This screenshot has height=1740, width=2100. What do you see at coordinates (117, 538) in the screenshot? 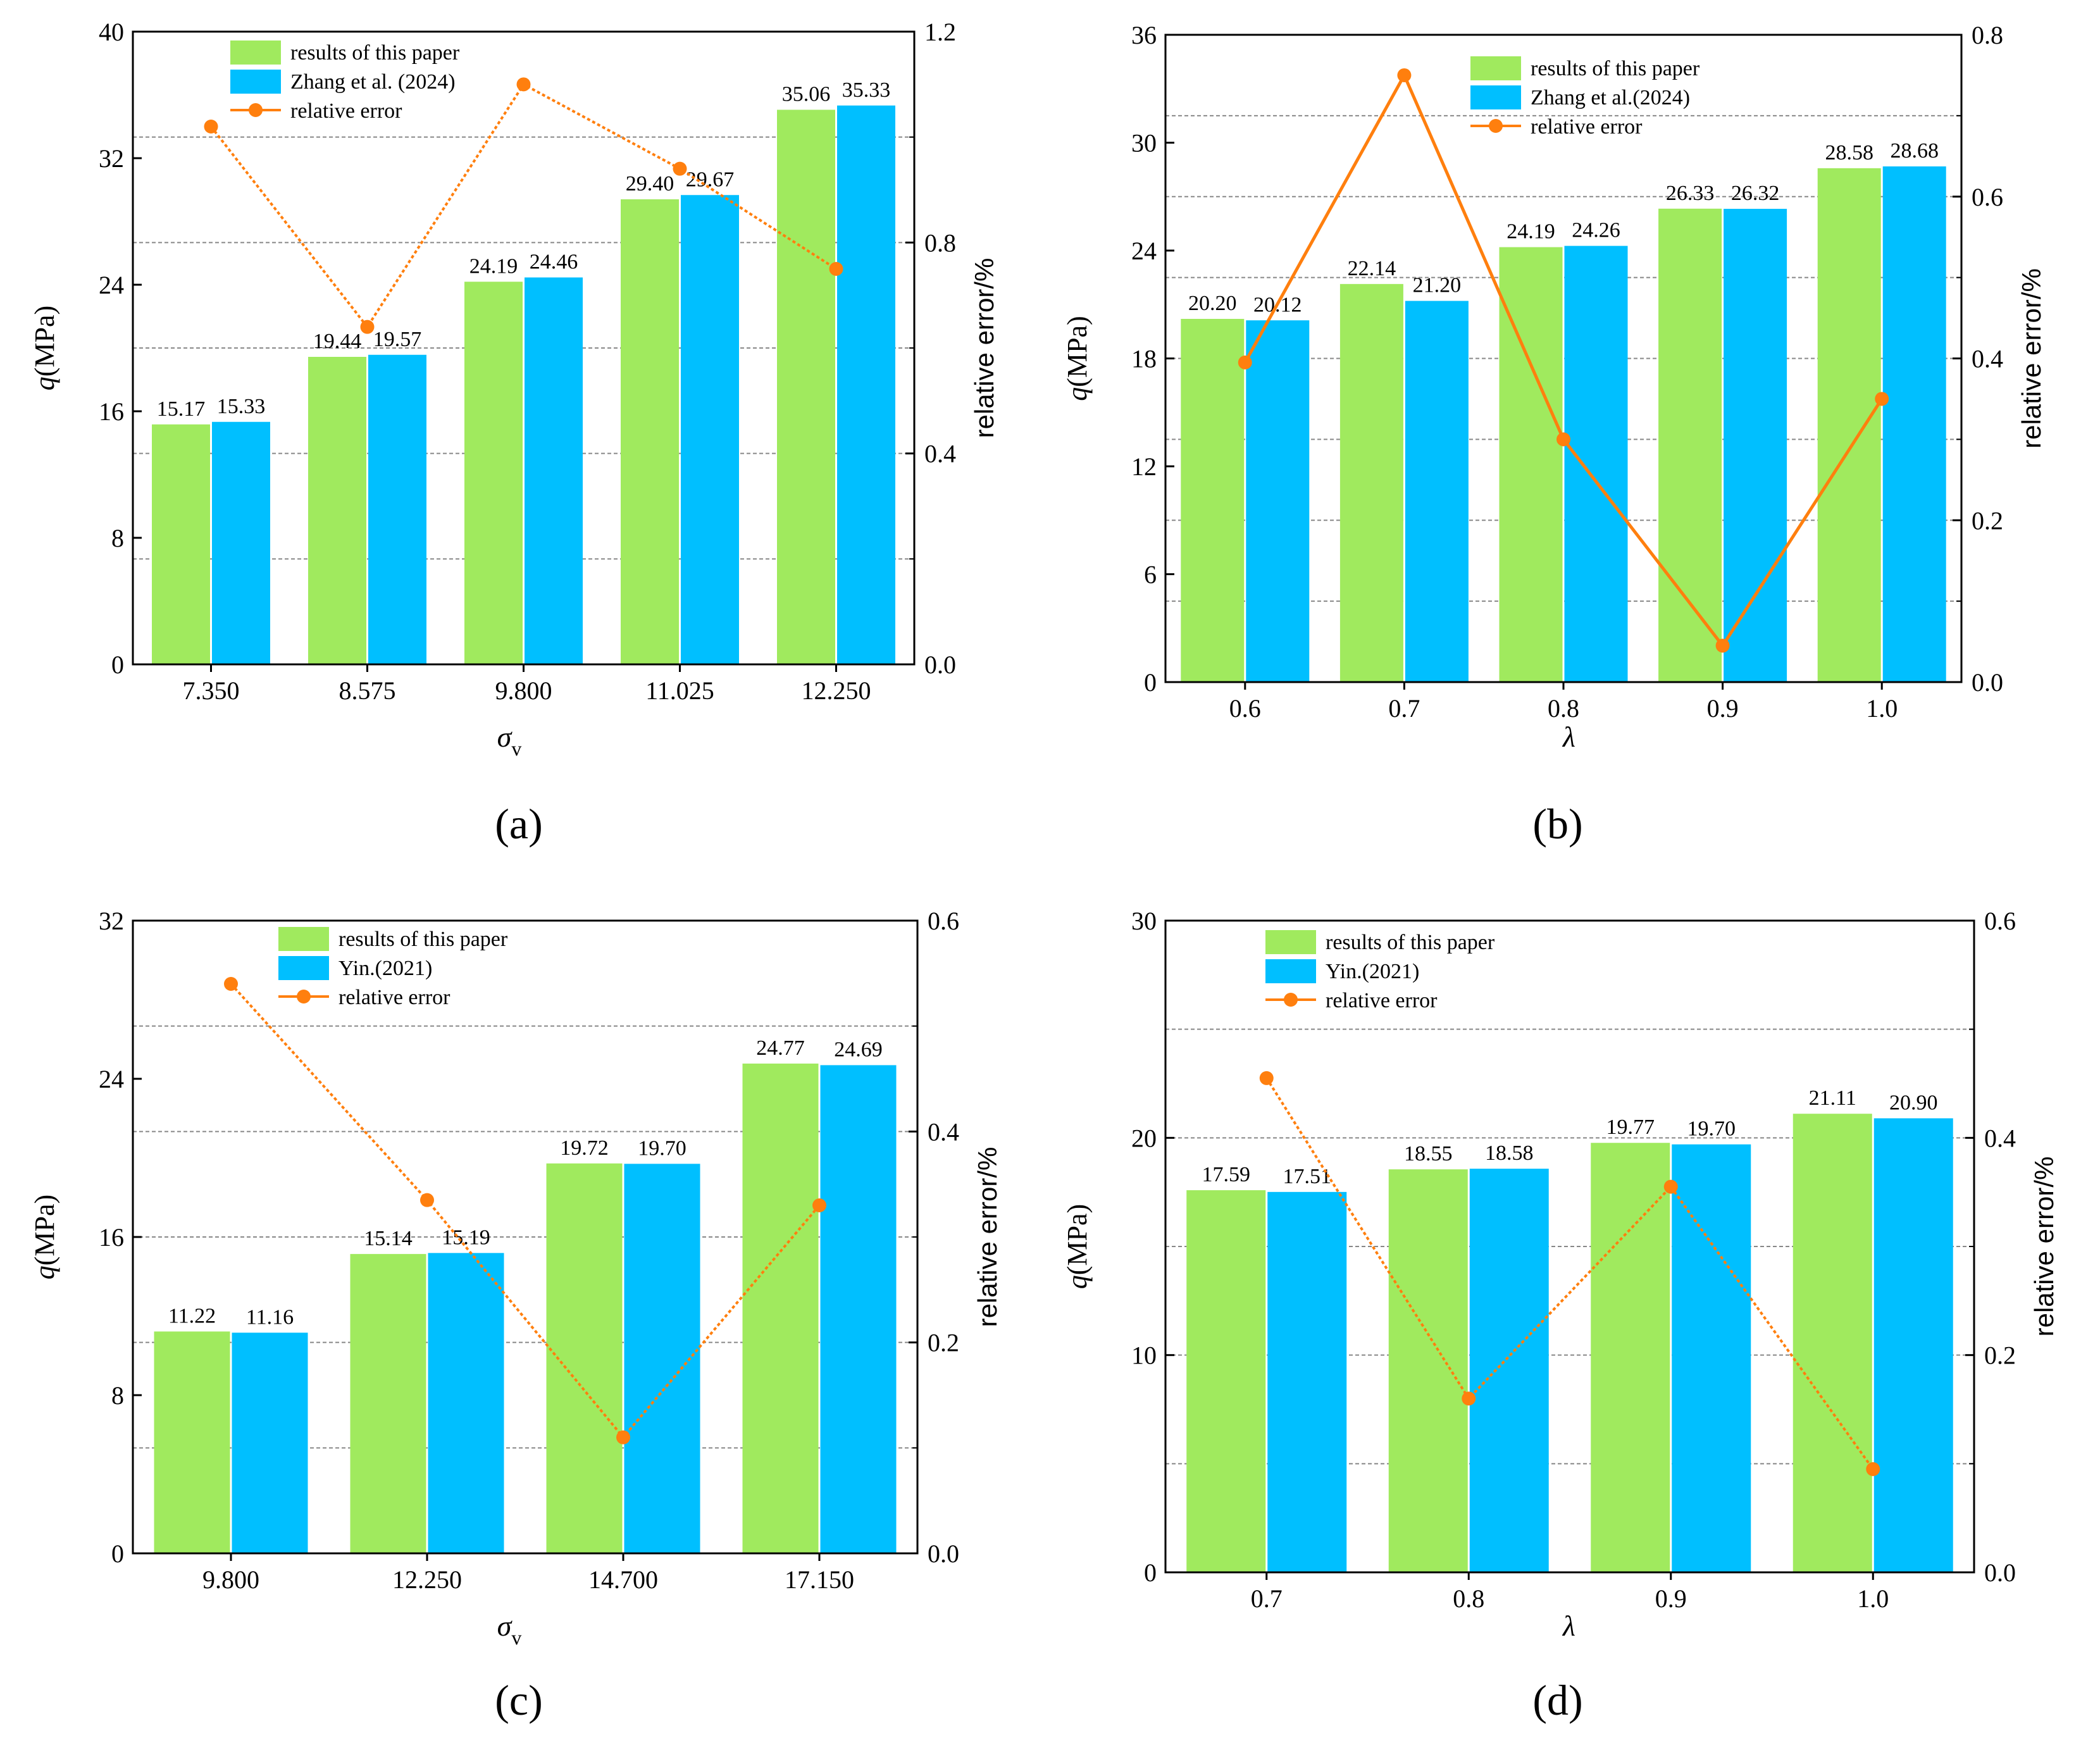
I see `y-tick-label: 8` at bounding box center [117, 538].